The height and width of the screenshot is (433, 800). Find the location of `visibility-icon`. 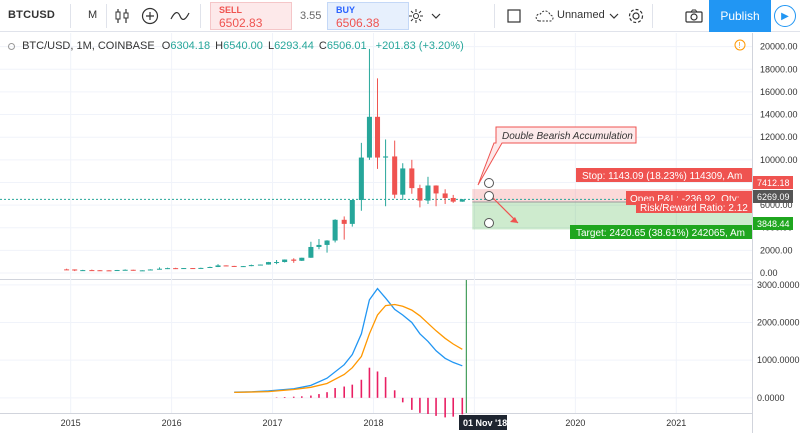

visibility-icon is located at coordinates (11, 46).